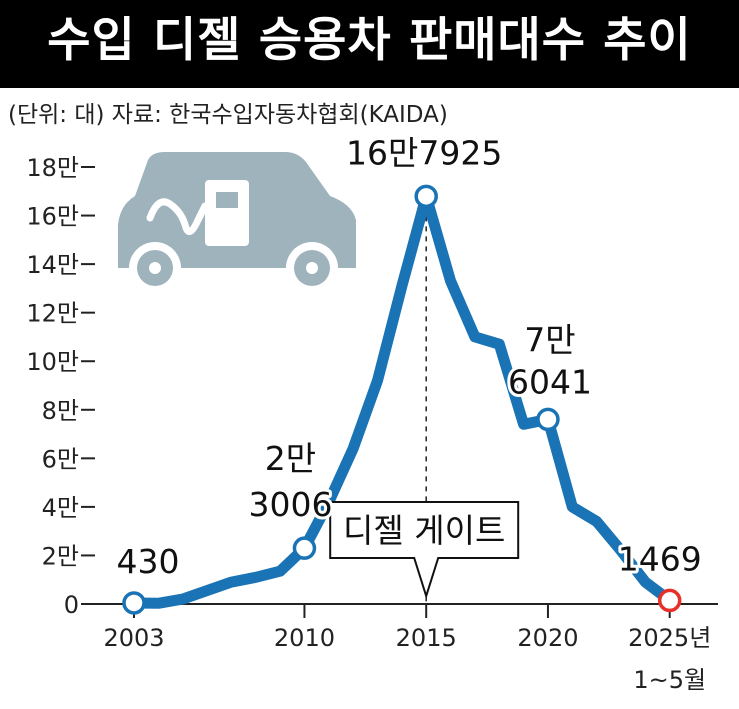  What do you see at coordinates (60, 508) in the screenshot?
I see `y-tick-label: 4만` at bounding box center [60, 508].